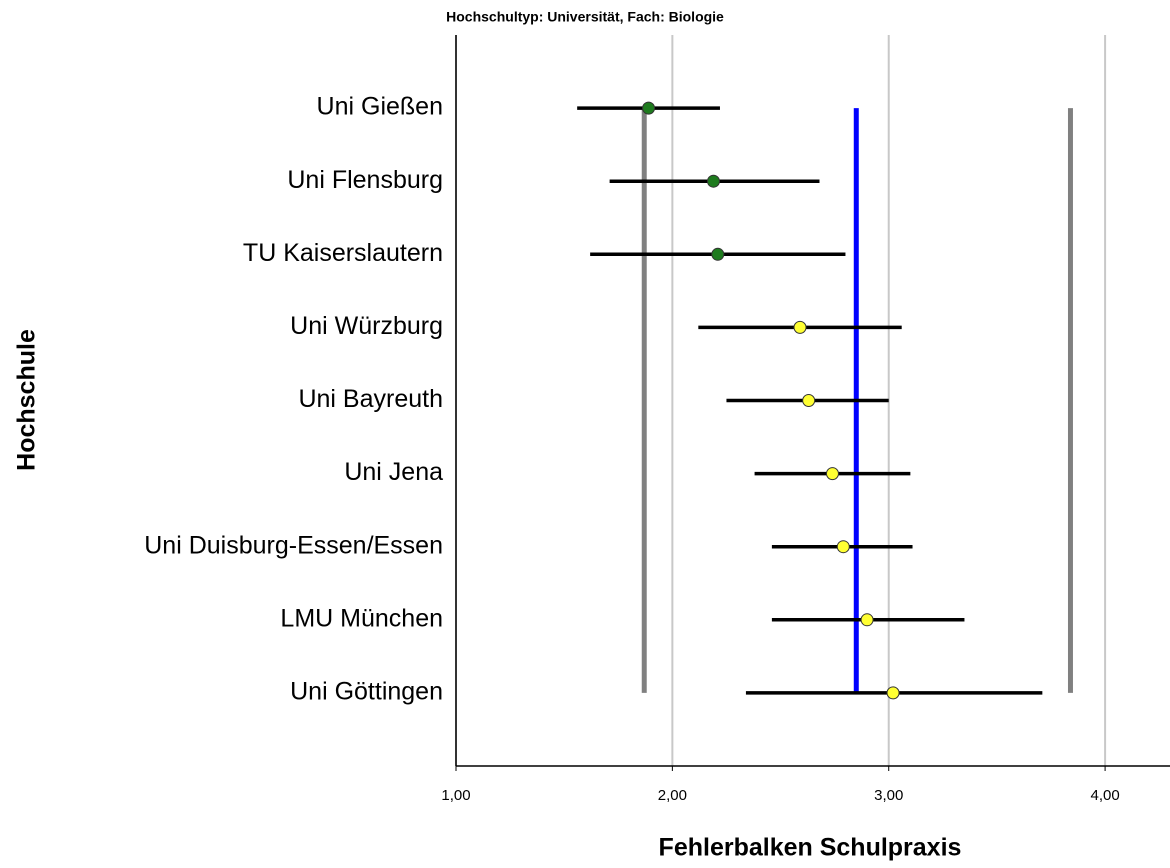  What do you see at coordinates (366, 326) in the screenshot?
I see `y-tick-label: Uni Würzburg` at bounding box center [366, 326].